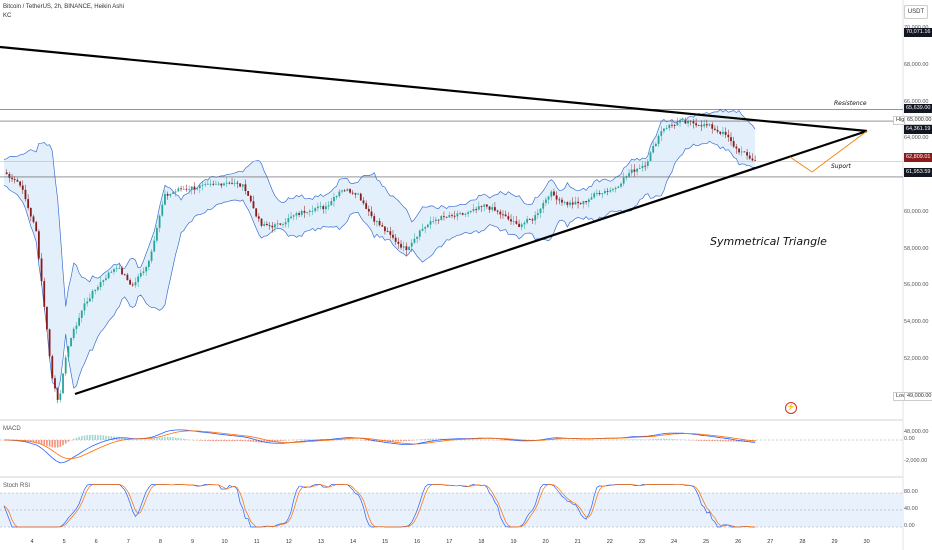 The image size is (932, 550). I want to click on date-label: 11, so click(257, 542).